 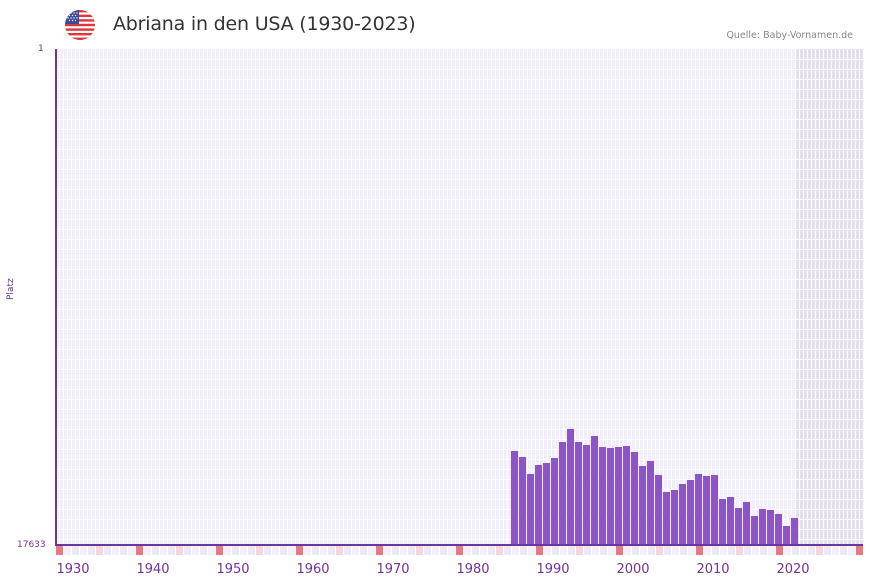 I want to click on bar-2019, so click(x=770, y=527).